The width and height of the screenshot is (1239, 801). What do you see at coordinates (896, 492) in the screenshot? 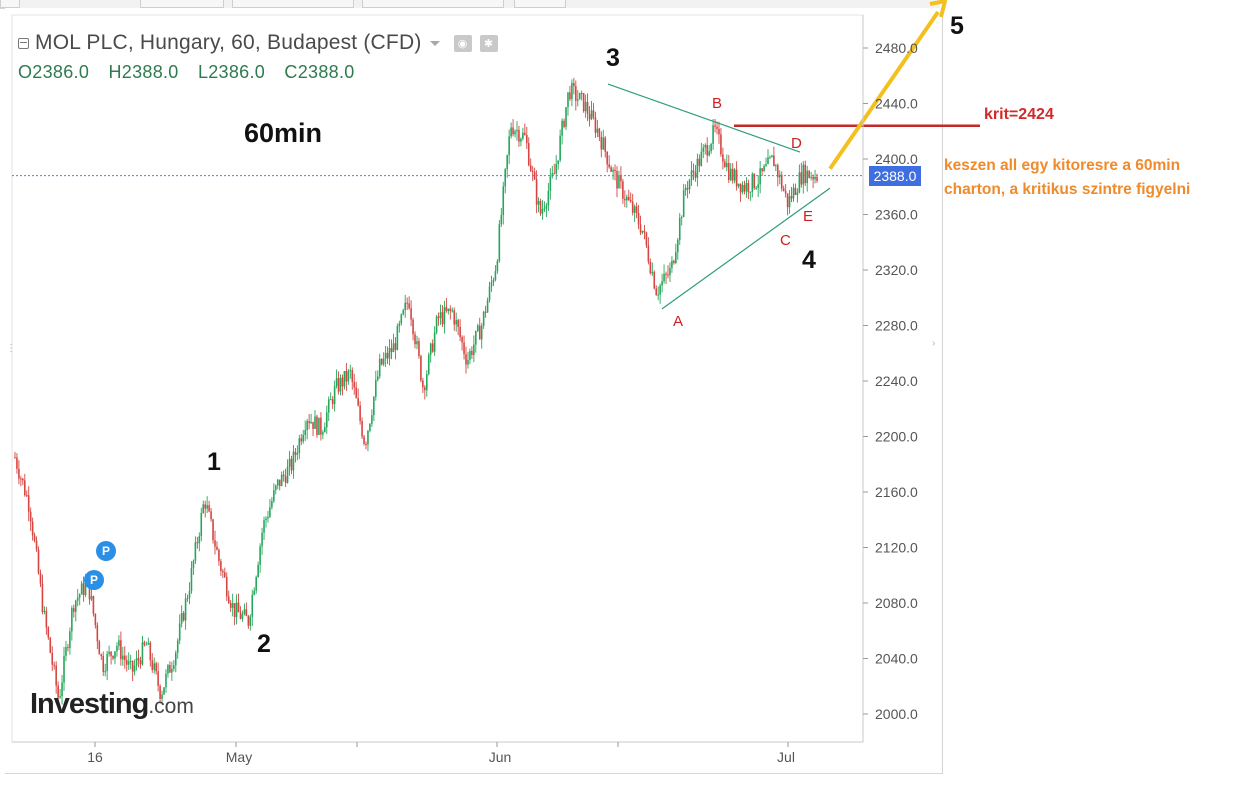
I see `y-tick-label: 2160.0` at bounding box center [896, 492].